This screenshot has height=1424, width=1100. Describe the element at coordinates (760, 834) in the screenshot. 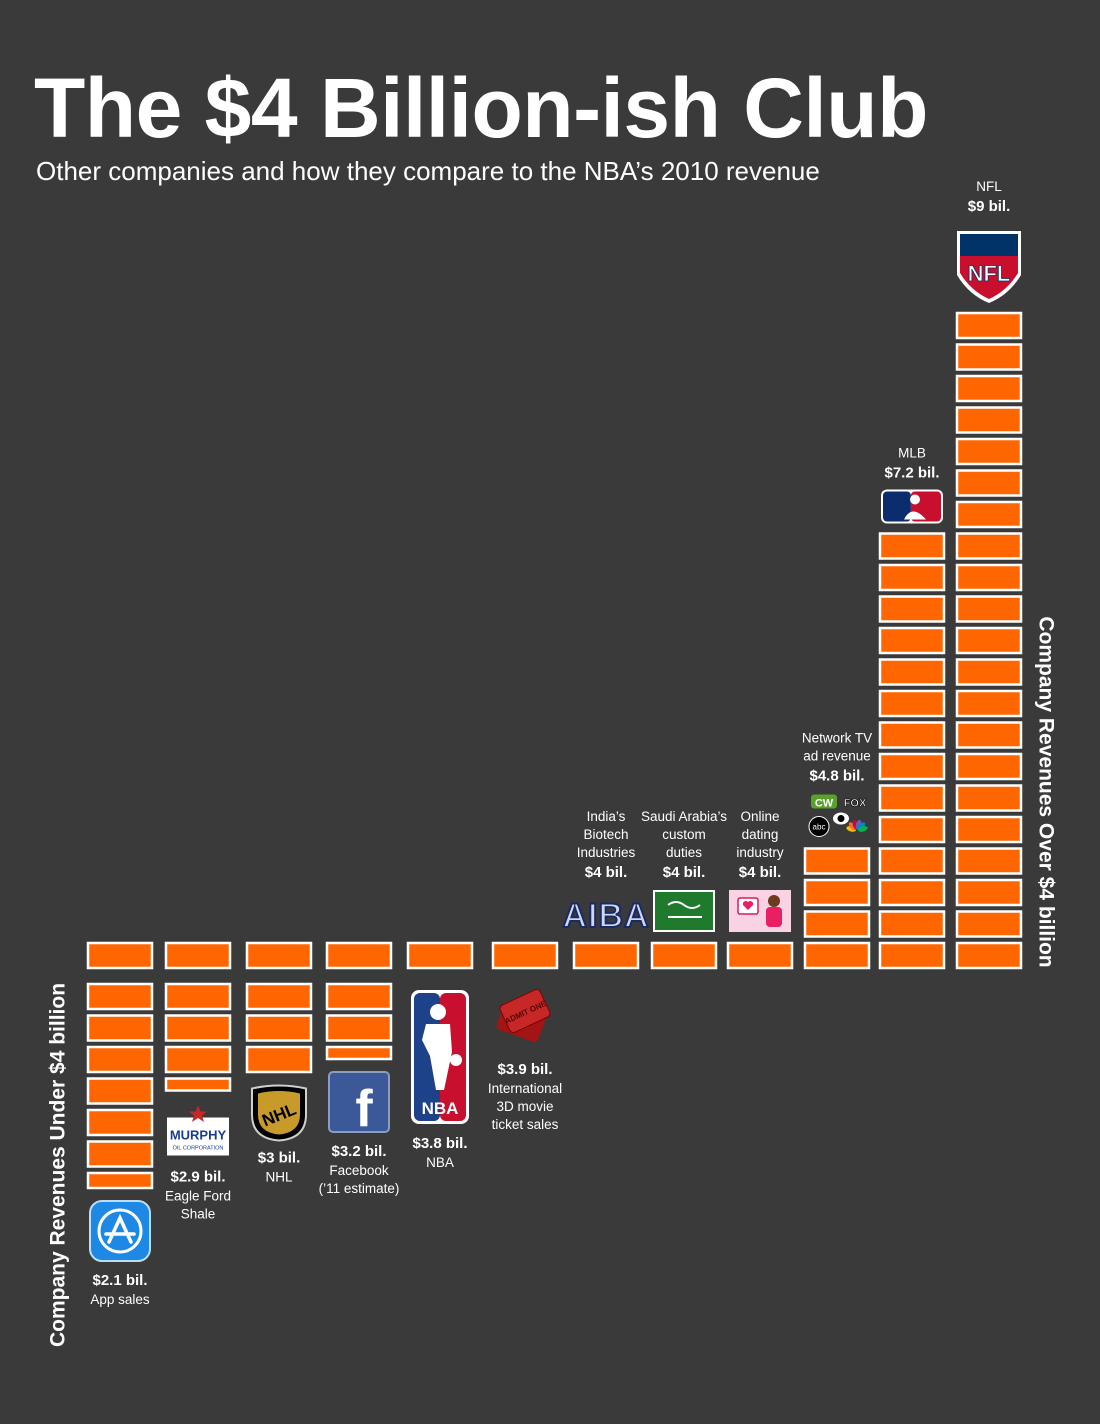

I see `category-label: dating` at that location.